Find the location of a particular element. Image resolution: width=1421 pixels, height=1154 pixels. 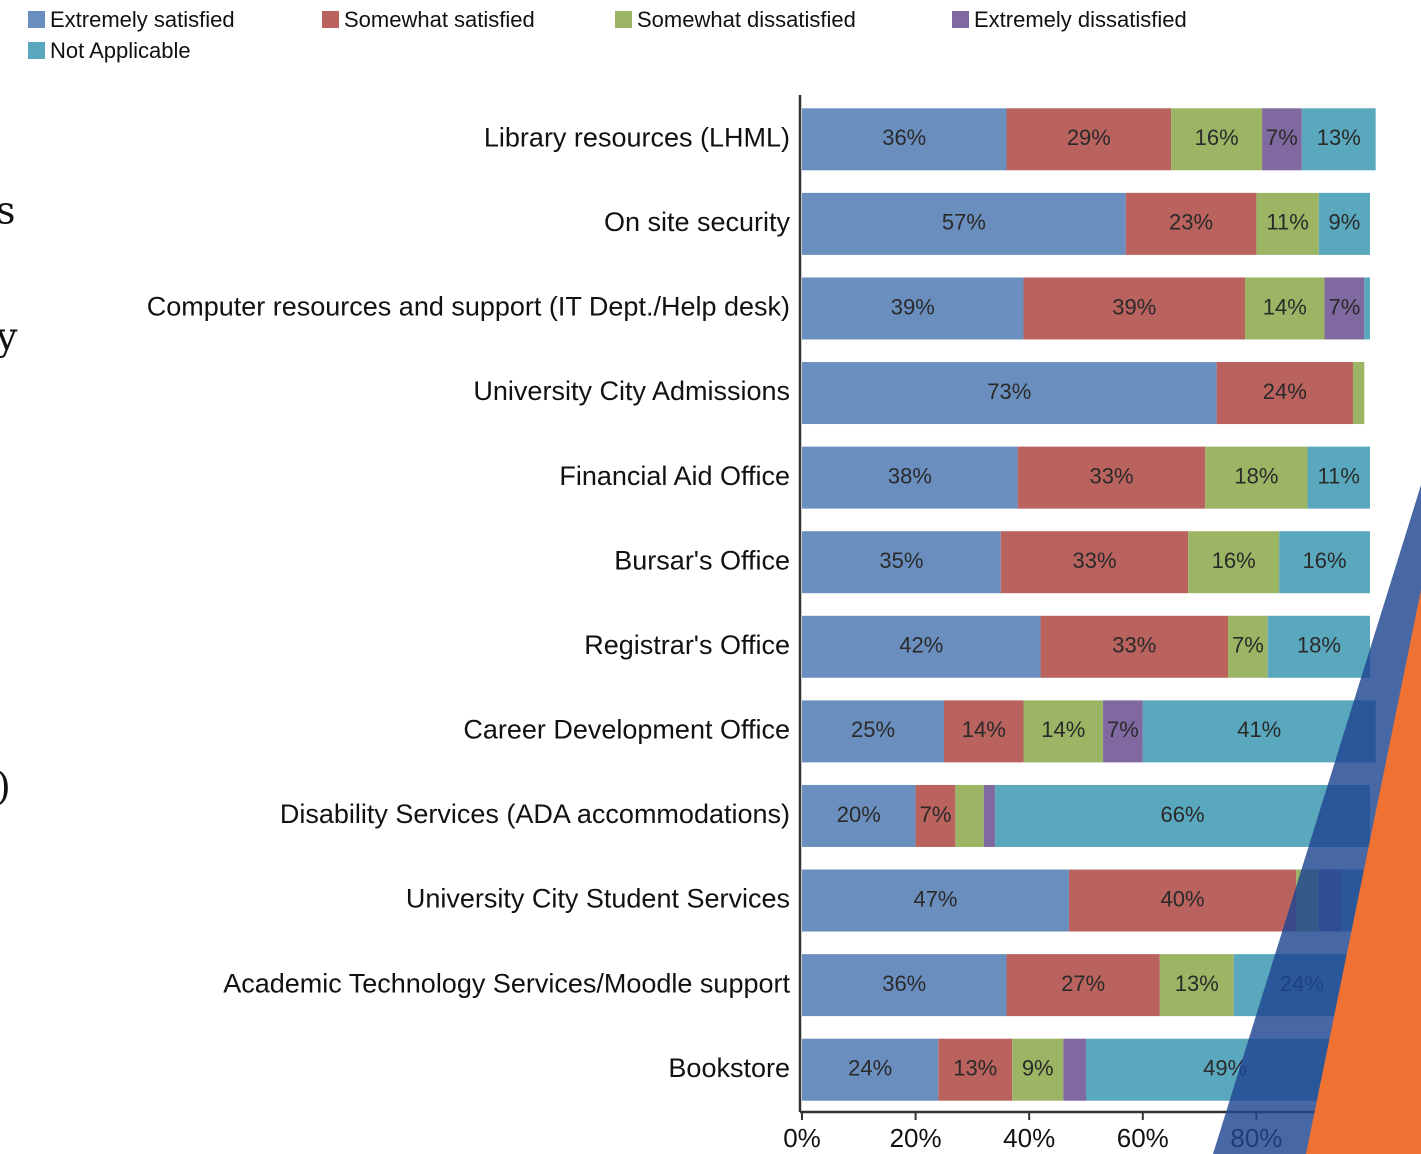

y-tick-label: On site security is located at coordinates (697, 222).